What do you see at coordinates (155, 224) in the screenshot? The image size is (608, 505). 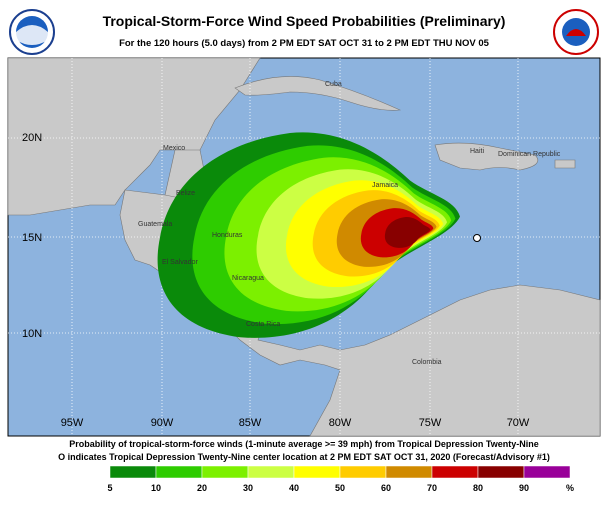 I see `place-label: Guatemala` at bounding box center [155, 224].